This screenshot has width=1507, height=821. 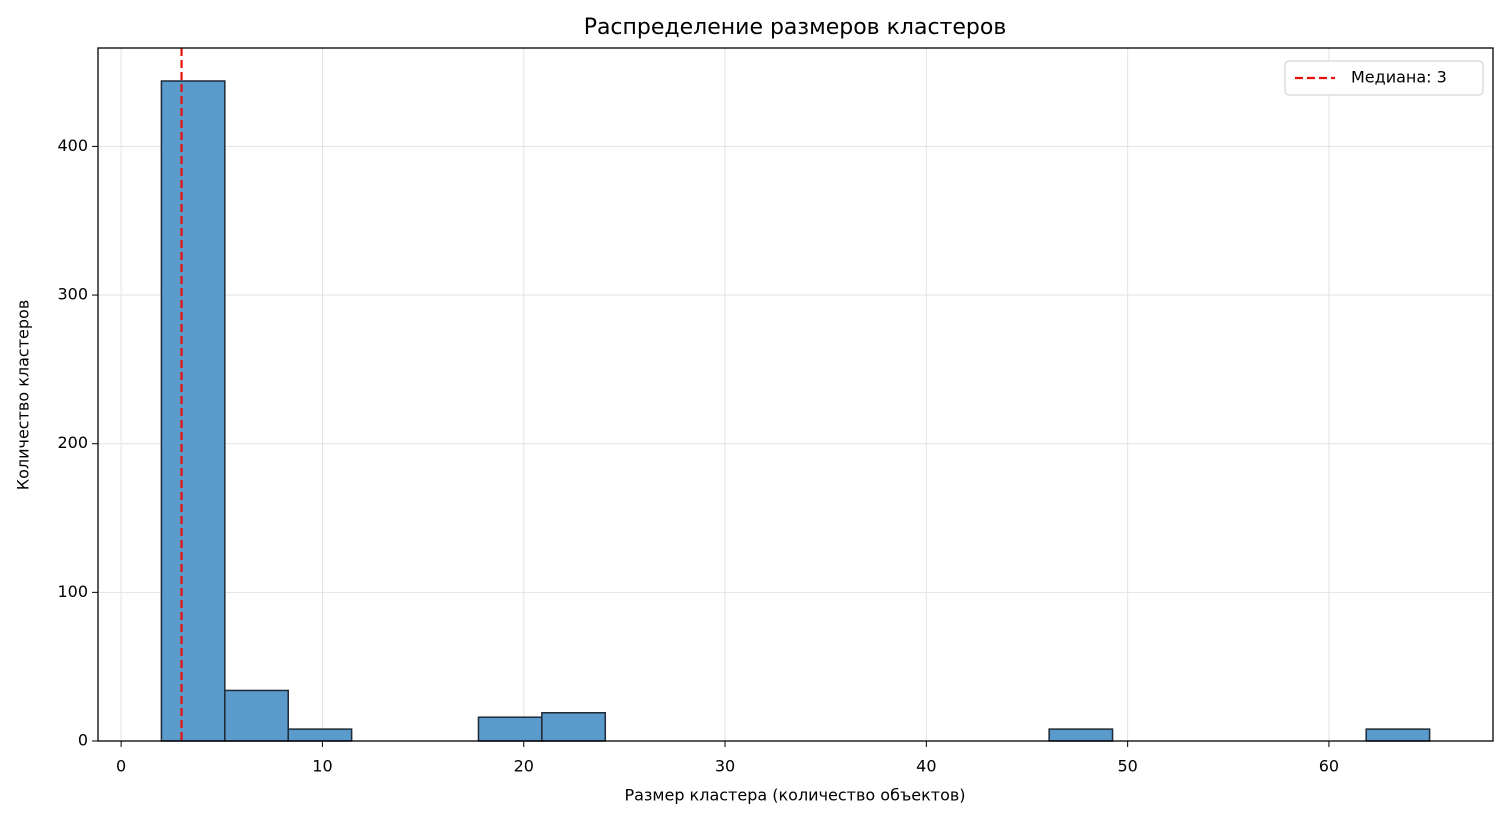 What do you see at coordinates (72, 591) in the screenshot?
I see `y-tick-label: 100` at bounding box center [72, 591].